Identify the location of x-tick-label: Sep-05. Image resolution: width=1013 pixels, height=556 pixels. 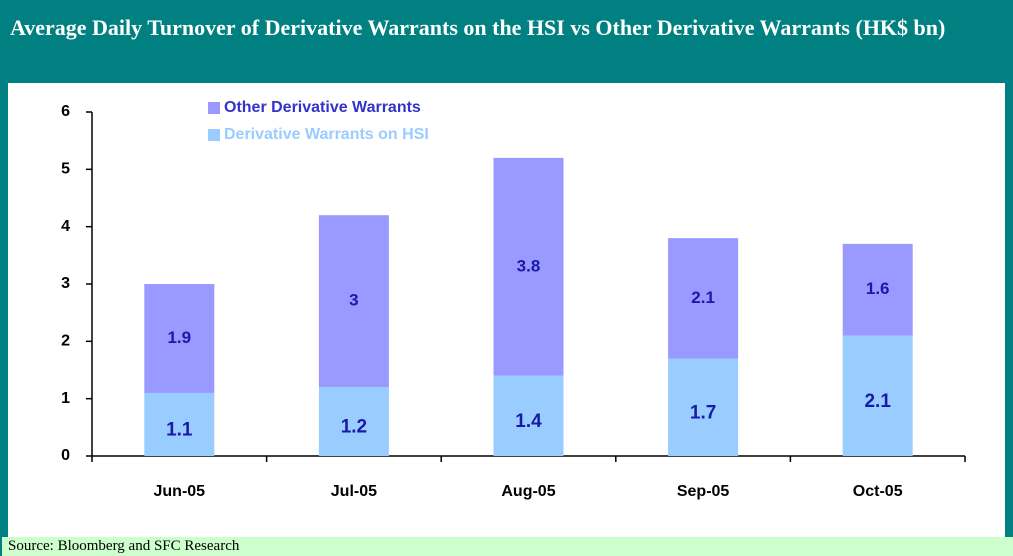
(703, 491).